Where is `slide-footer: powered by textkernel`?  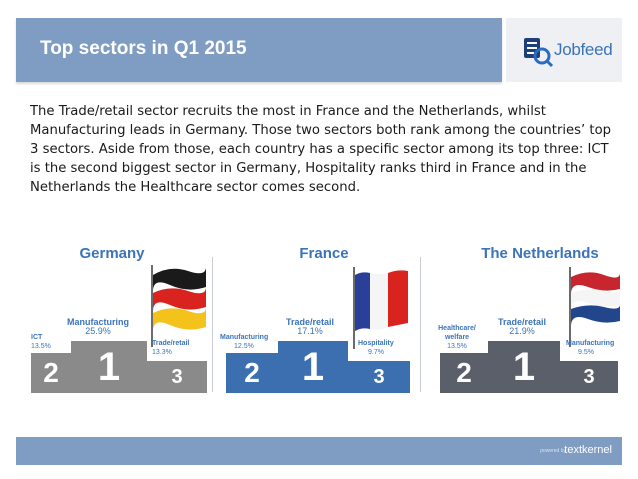
slide-footer: powered by textkernel is located at coordinates (319, 451).